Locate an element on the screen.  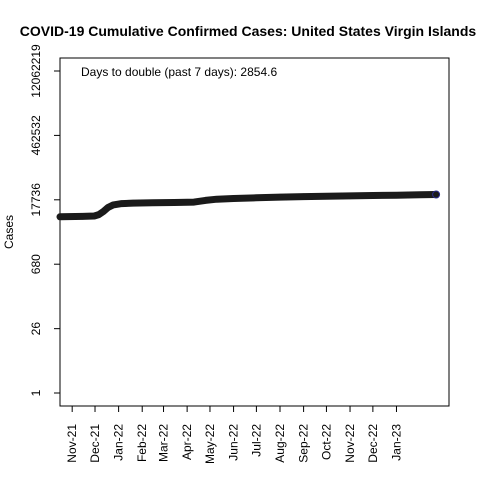
x-tick-label: Sep-22 is located at coordinates (304, 443).